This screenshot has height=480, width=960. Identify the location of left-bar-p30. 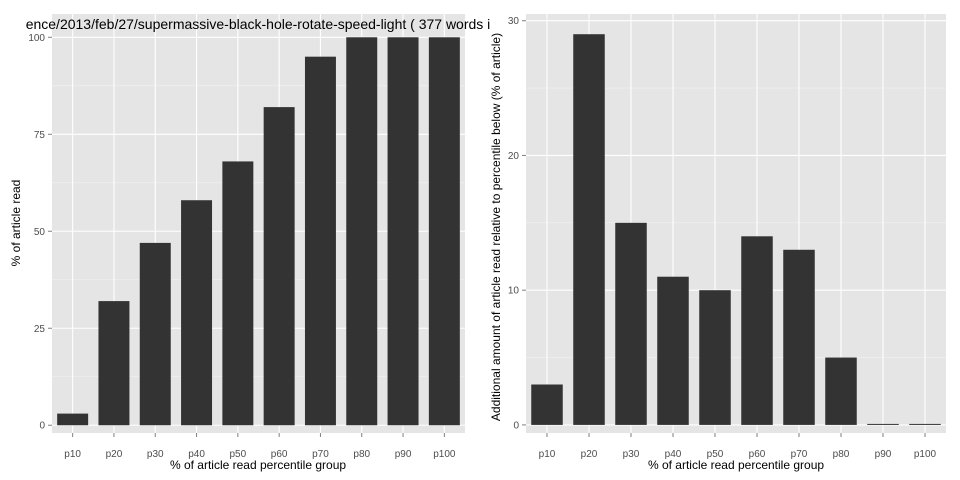
(155, 334).